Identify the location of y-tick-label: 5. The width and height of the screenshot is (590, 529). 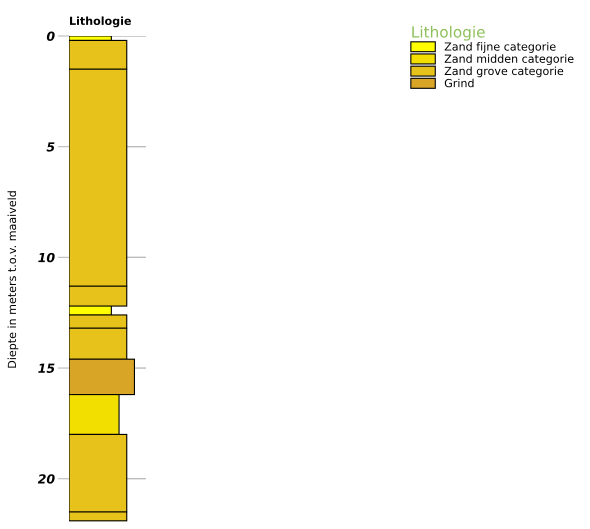
(50, 147).